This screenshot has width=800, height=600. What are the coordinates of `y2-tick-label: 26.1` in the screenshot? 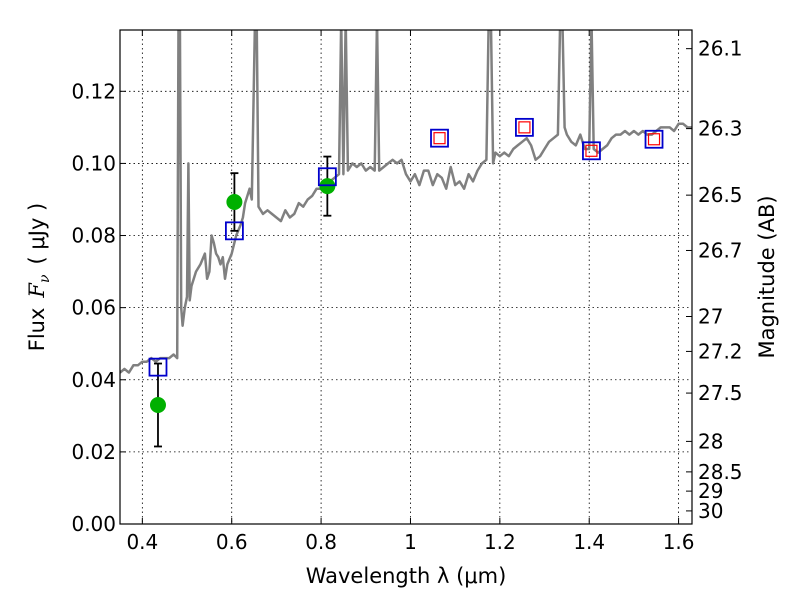 It's located at (720, 49).